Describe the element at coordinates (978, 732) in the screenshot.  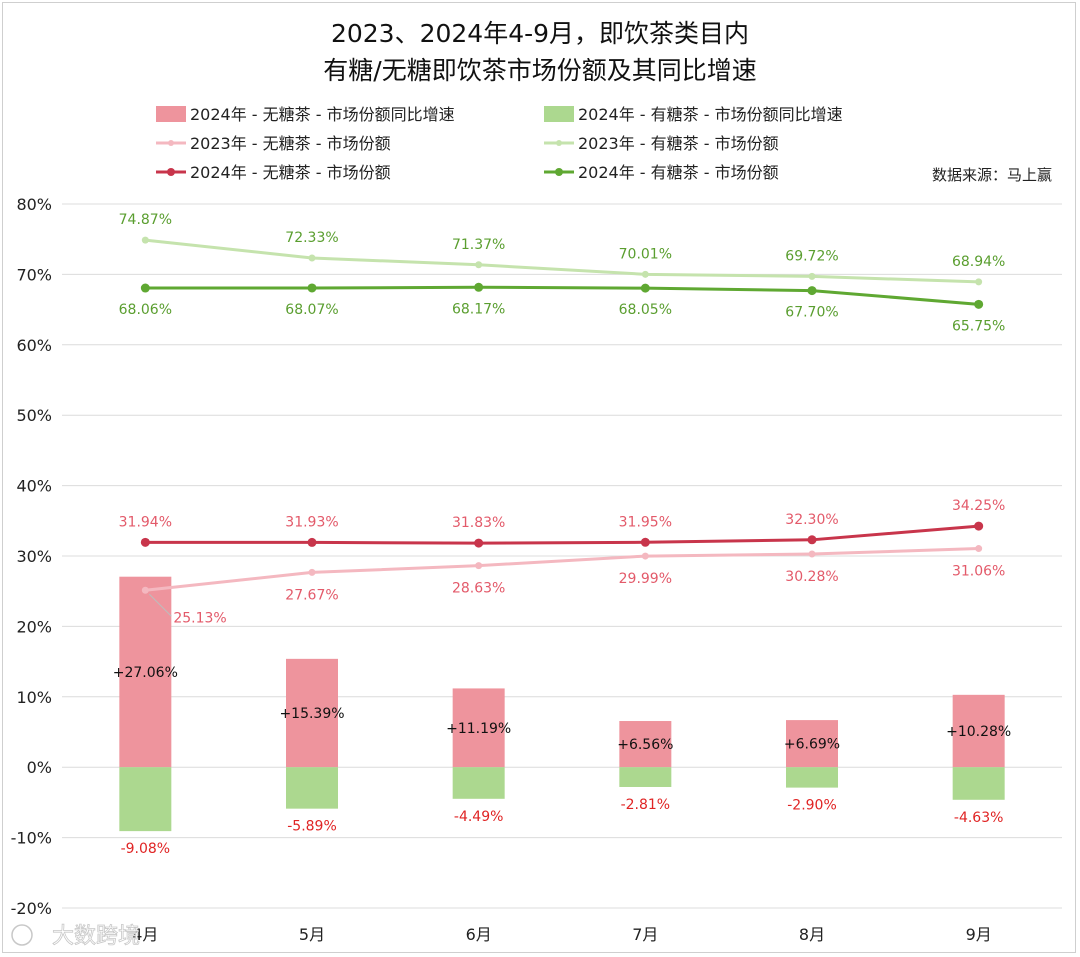
I see `data-label: +10.28%` at that location.